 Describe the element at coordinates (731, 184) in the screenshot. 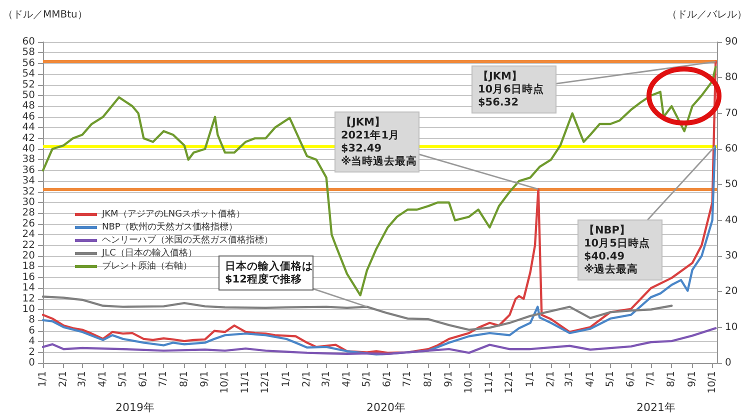

I see `y2-tick-label: 50` at that location.